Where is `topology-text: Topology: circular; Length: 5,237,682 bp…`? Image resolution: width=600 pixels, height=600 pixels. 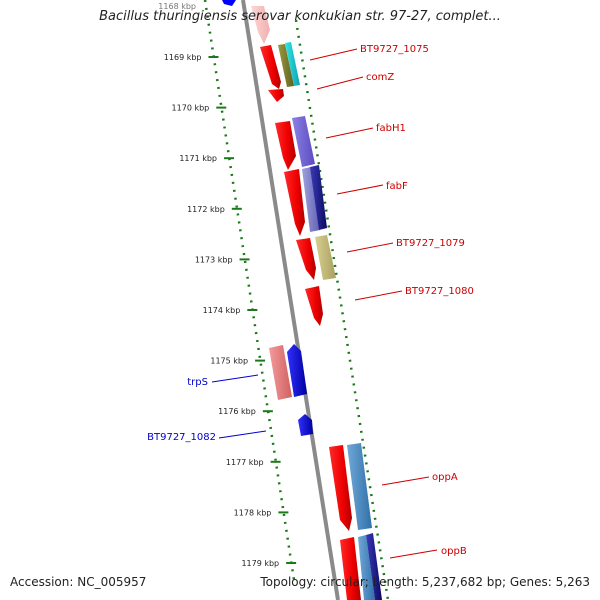 topology-text: Topology: circular; Length: 5,237,682 bp… is located at coordinates (425, 582).